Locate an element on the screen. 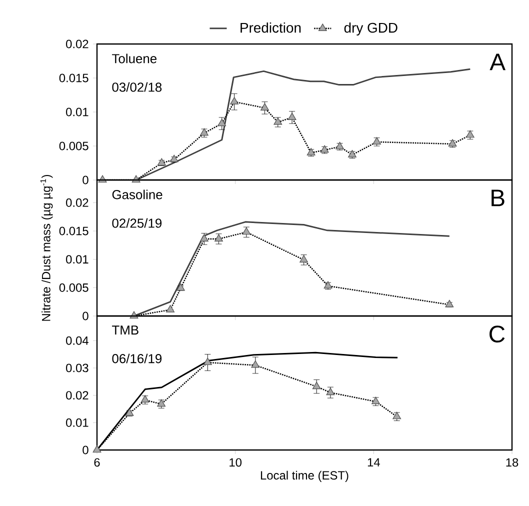  y-axis-title: Nitrate /Dust mass (µg µg$^{-1}$) is located at coordinates (46, 247).